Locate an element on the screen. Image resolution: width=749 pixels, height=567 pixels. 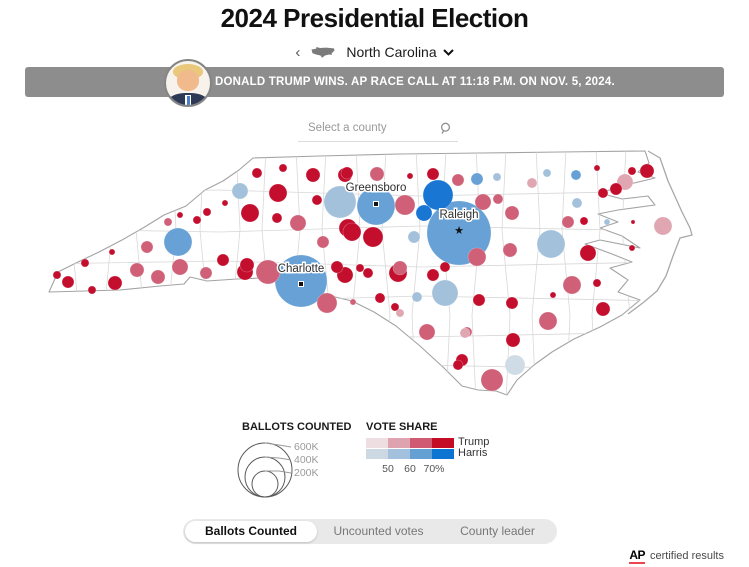
county-search-field: Select a county is located at coordinates (378, 128).